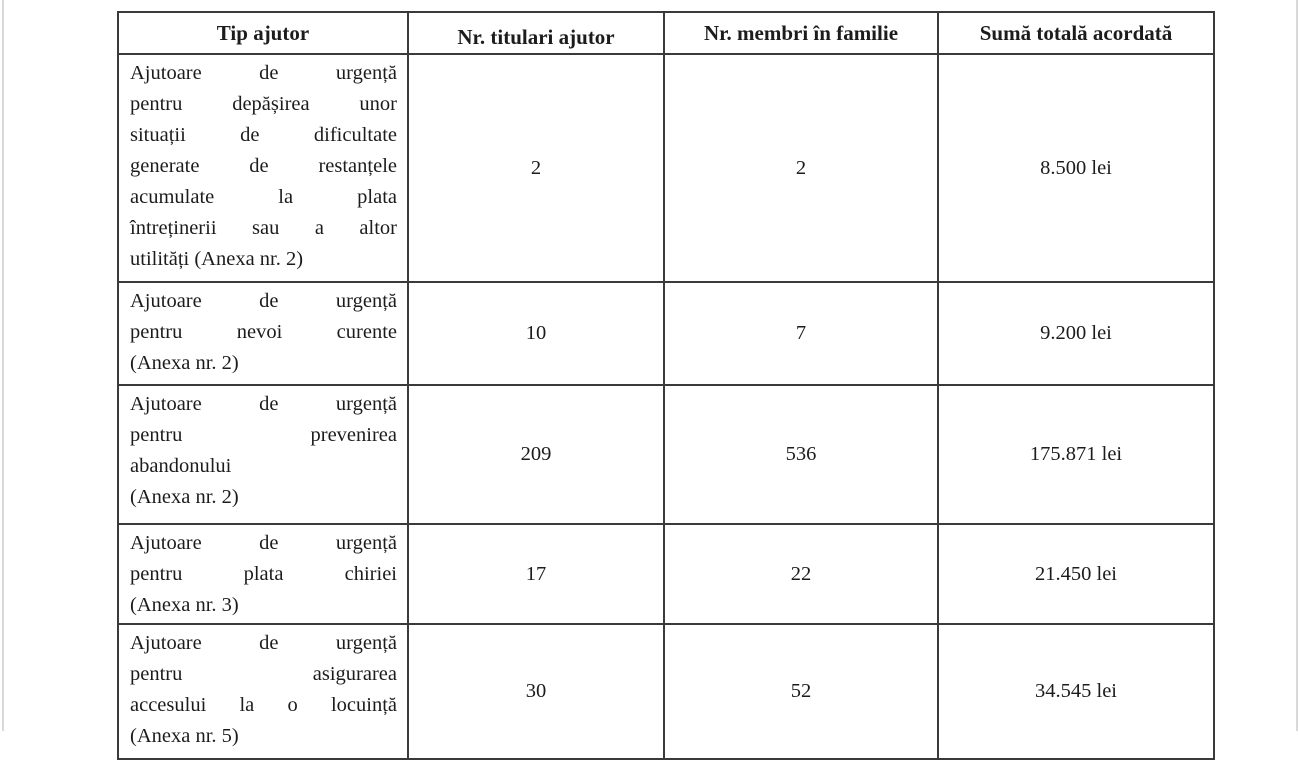 The image size is (1300, 760). I want to click on column-header: Sumă totală acordată, so click(1076, 33).